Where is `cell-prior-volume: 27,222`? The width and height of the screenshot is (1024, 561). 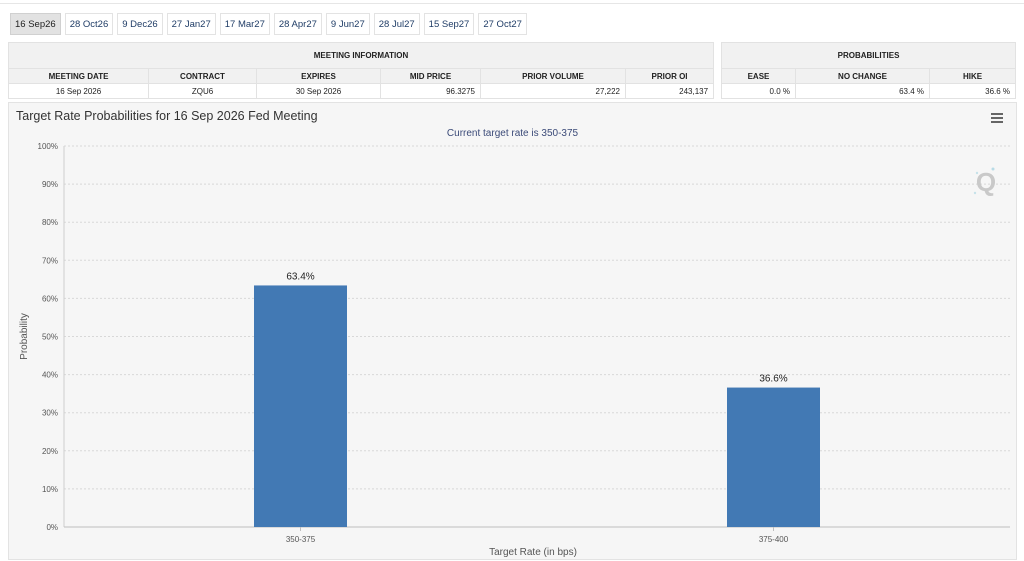 cell-prior-volume: 27,222 is located at coordinates (553, 91).